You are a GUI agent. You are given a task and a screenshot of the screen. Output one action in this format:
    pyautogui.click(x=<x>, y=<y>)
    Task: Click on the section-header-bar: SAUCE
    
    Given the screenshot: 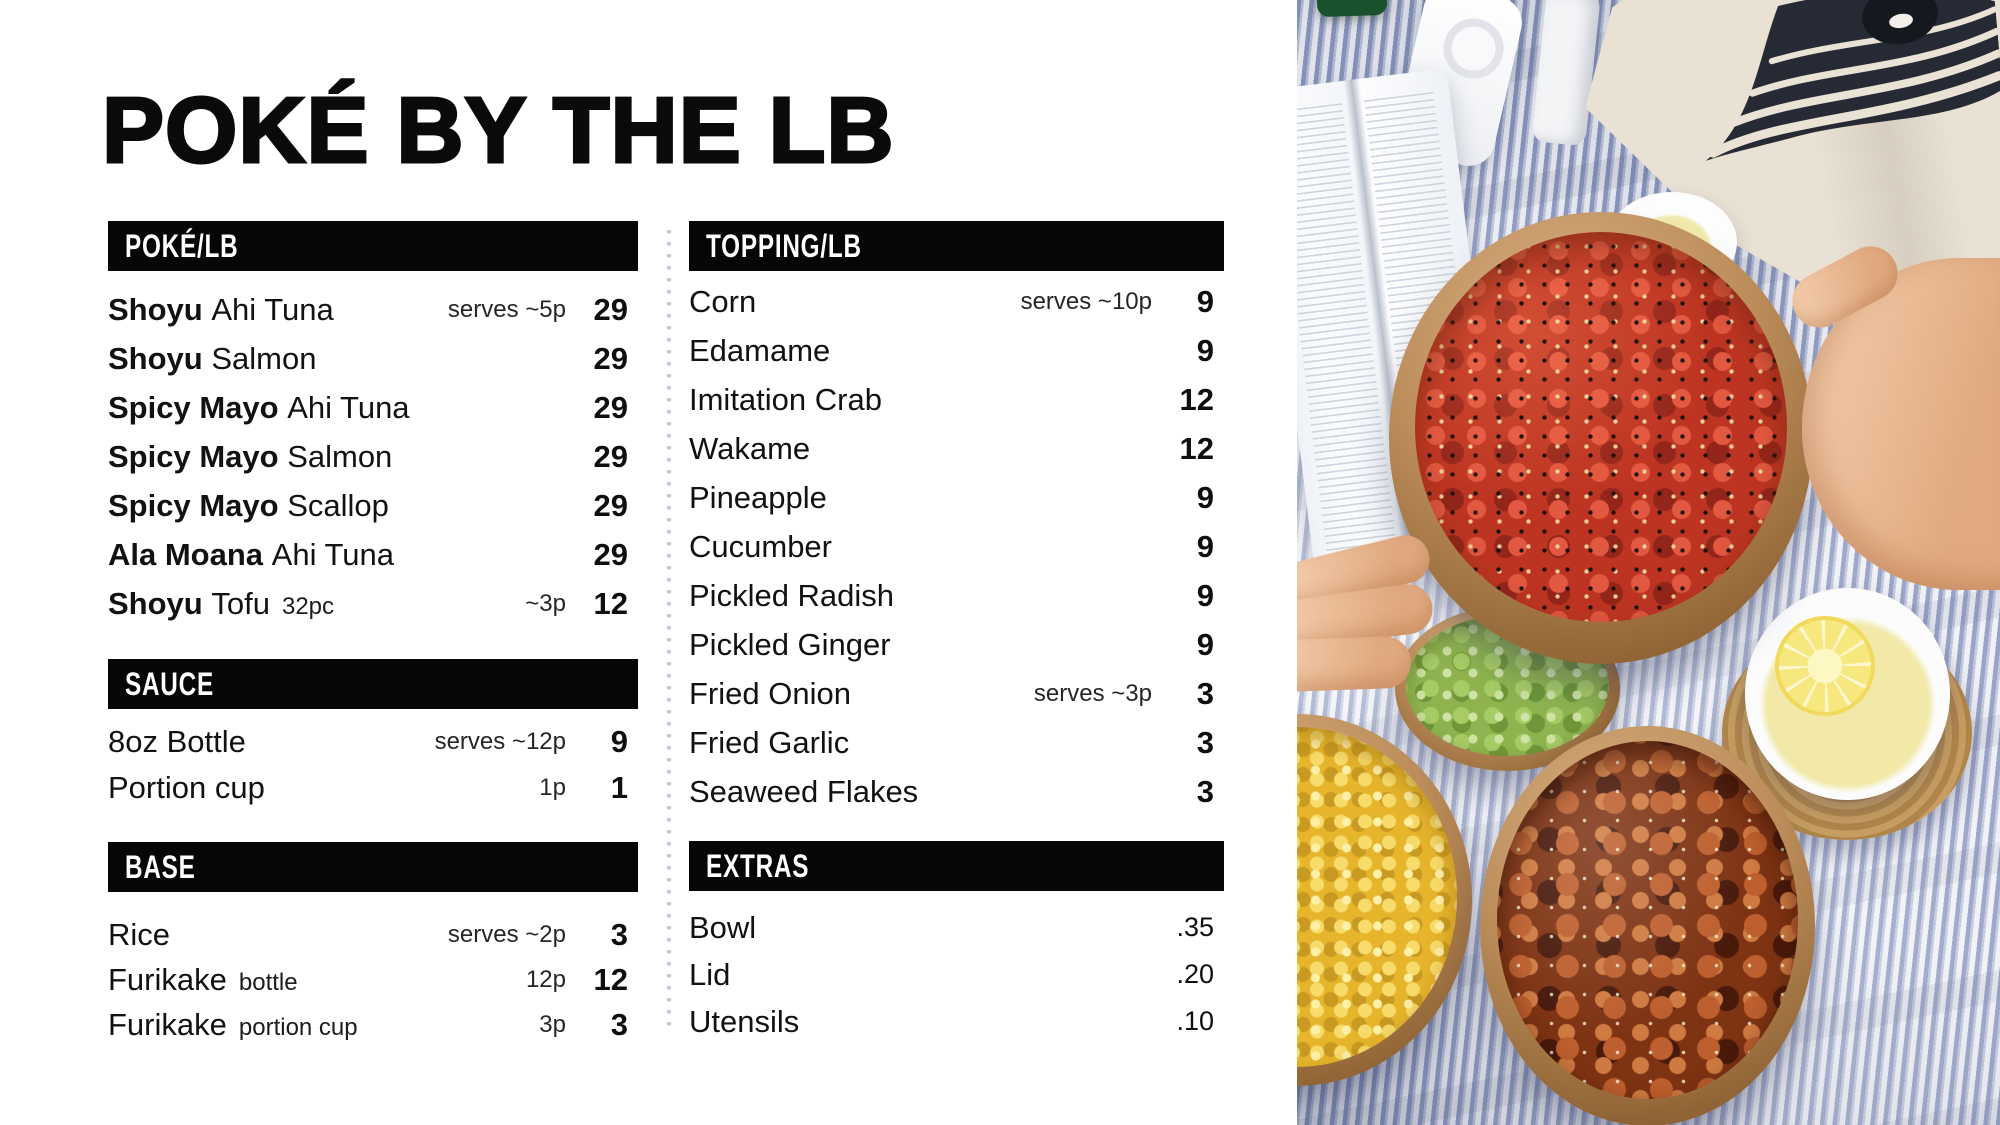 What is the action you would take?
    pyautogui.click(x=373, y=684)
    